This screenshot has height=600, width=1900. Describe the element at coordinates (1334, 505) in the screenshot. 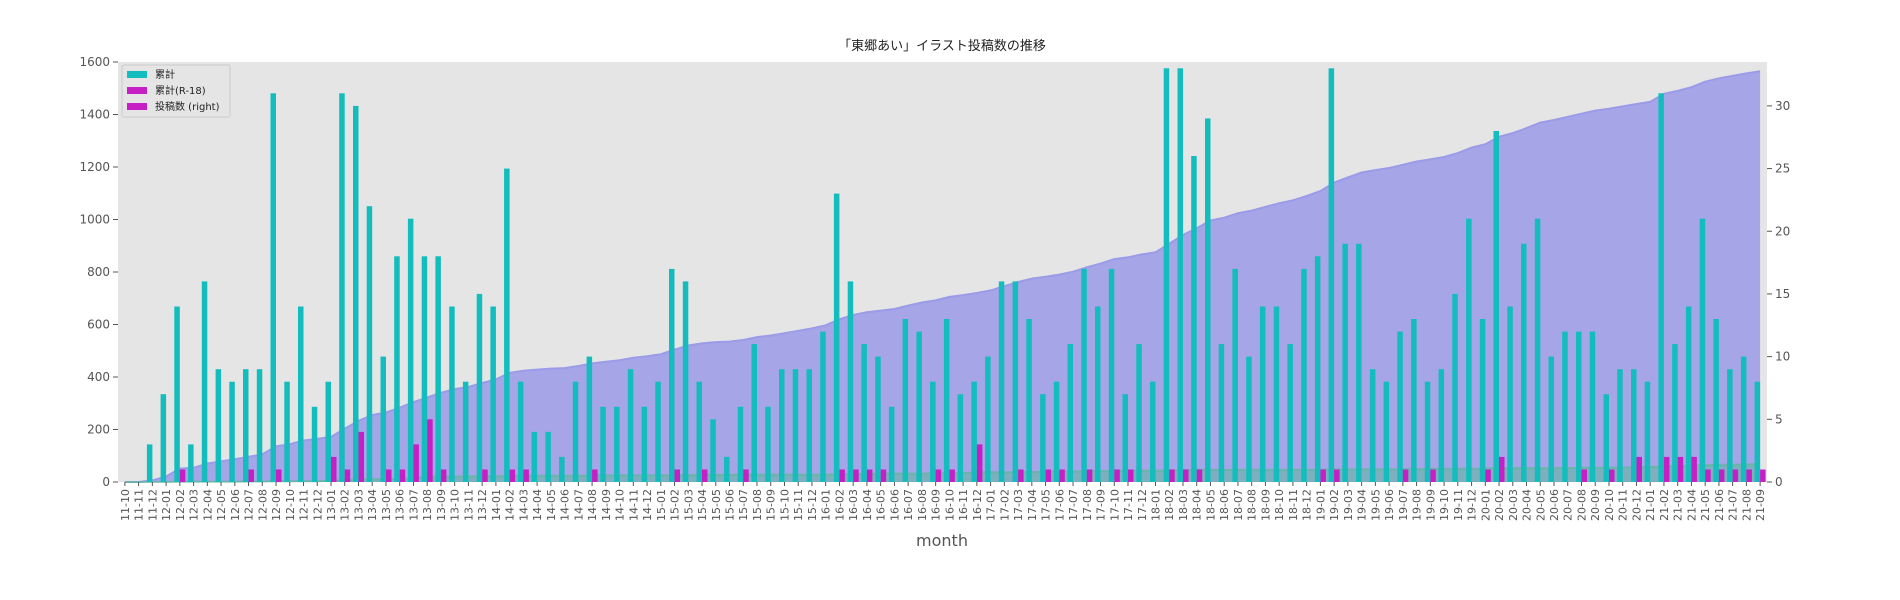

I see `x-tick-label: 19-02` at that location.